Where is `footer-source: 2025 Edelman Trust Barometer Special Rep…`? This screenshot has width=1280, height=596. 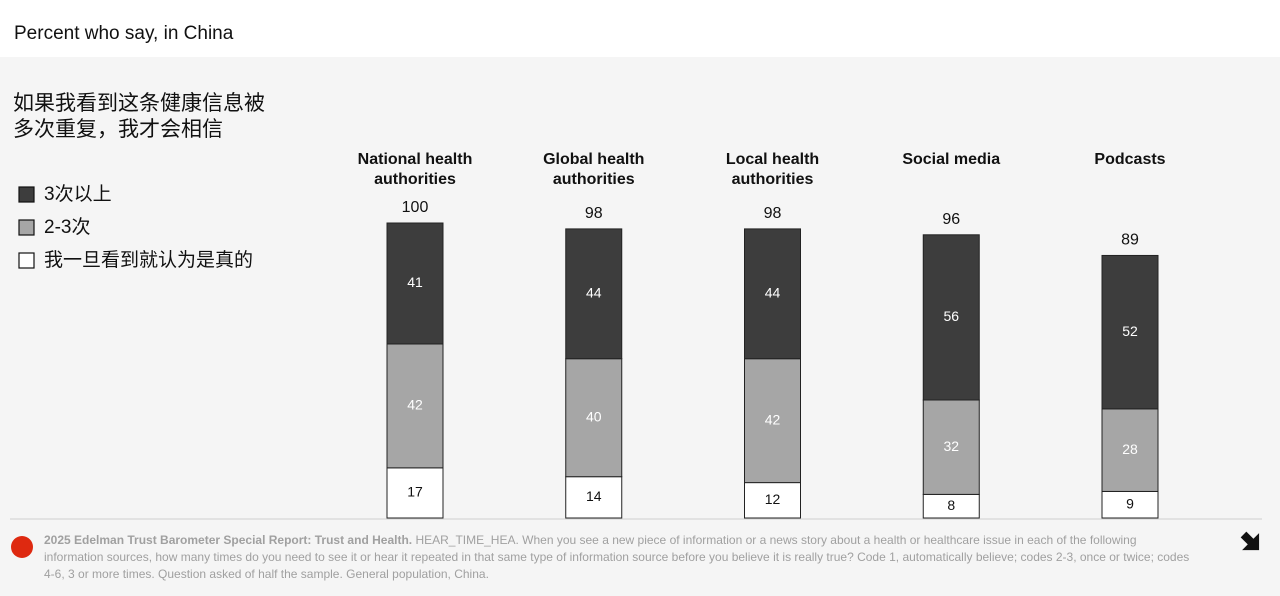
footer-source: 2025 Edelman Trust Barometer Special Rep… is located at coordinates (228, 540).